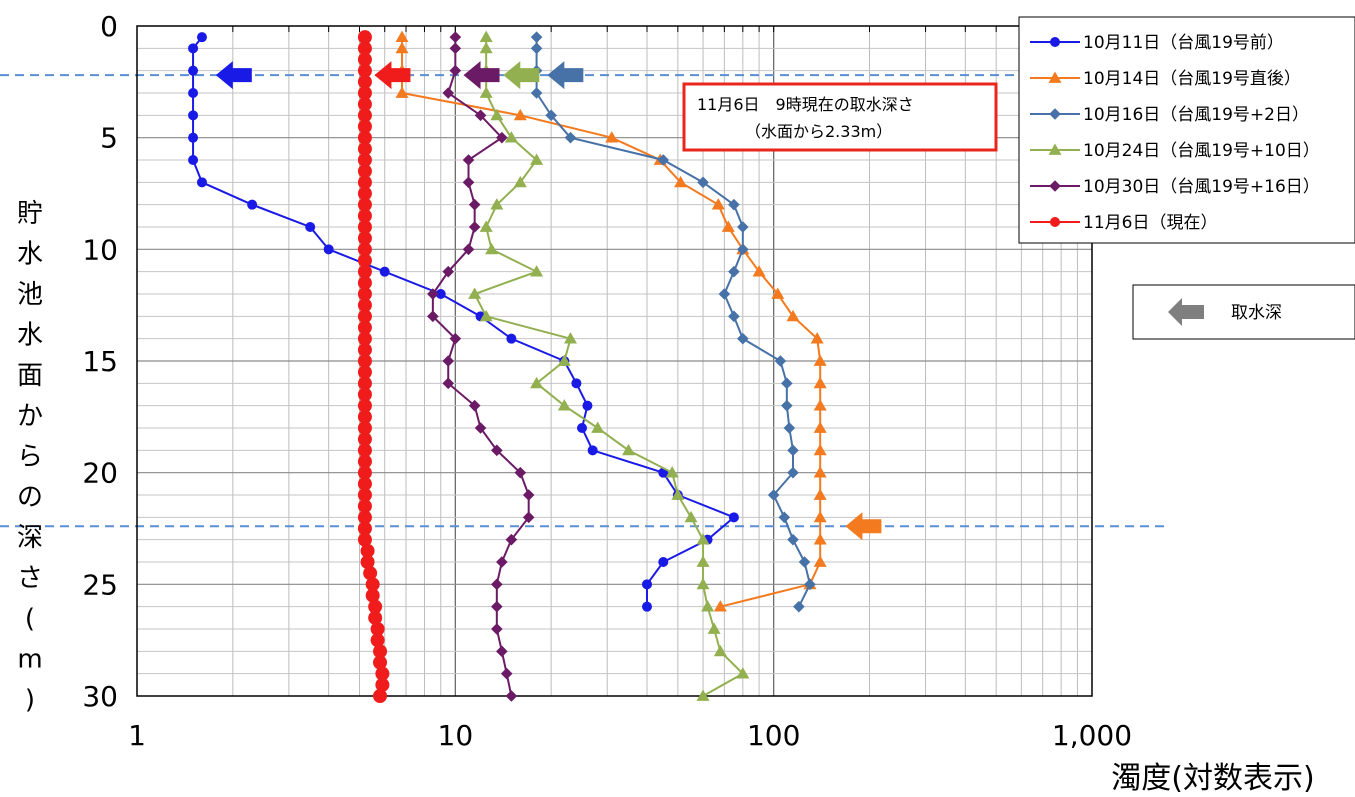 The width and height of the screenshot is (1355, 797). Describe the element at coordinates (30, 538) in the screenshot. I see `y-axis-label-char: 深` at that location.